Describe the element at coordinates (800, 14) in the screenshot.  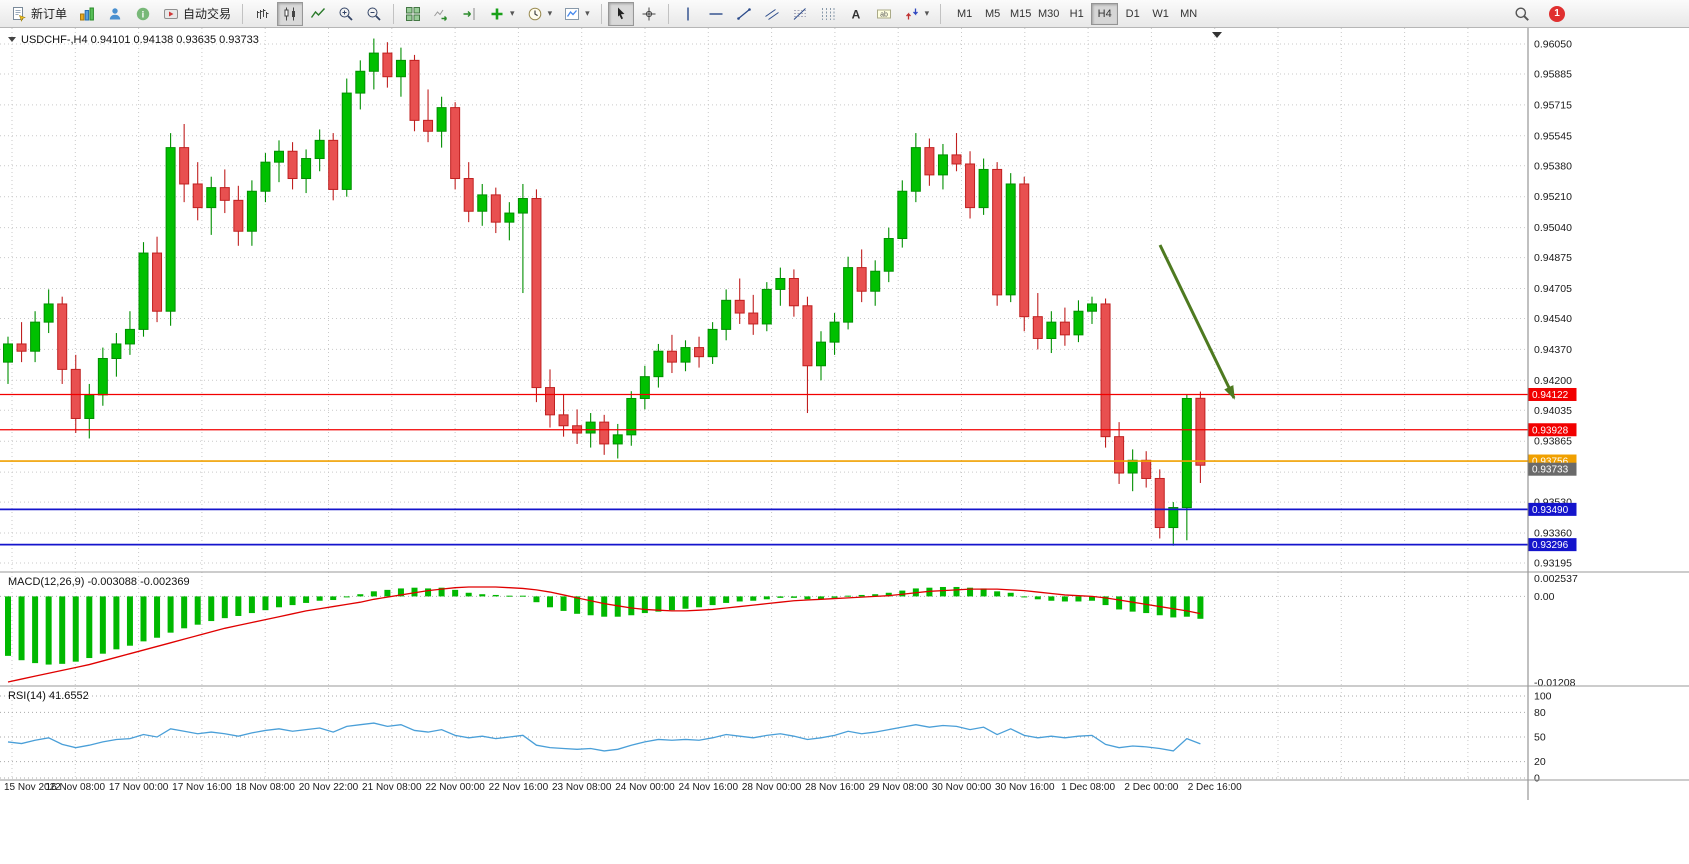
I see `fibonacci-tool-button` at that location.